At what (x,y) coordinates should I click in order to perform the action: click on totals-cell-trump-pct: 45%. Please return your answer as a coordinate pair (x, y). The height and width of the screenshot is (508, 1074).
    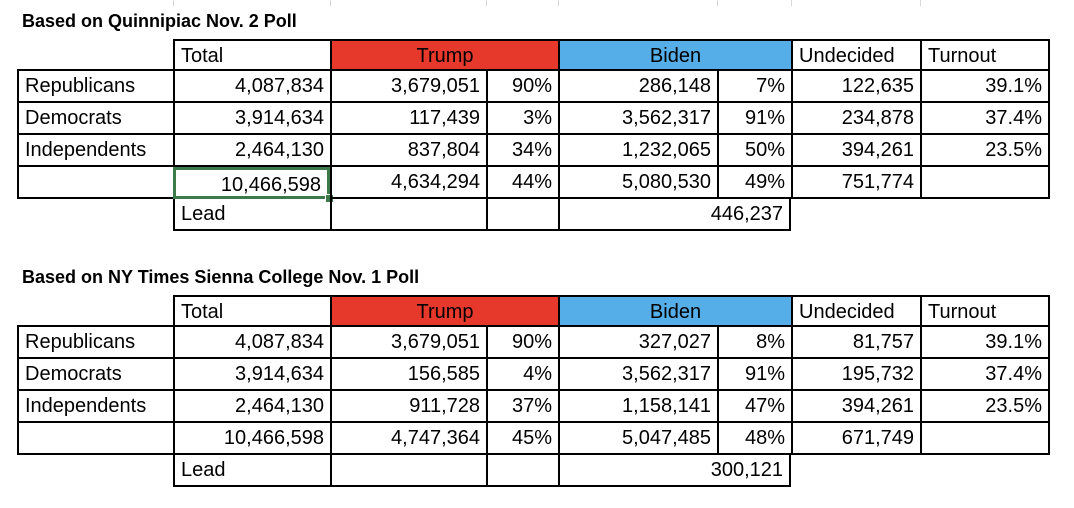
    Looking at the image, I should click on (522, 439).